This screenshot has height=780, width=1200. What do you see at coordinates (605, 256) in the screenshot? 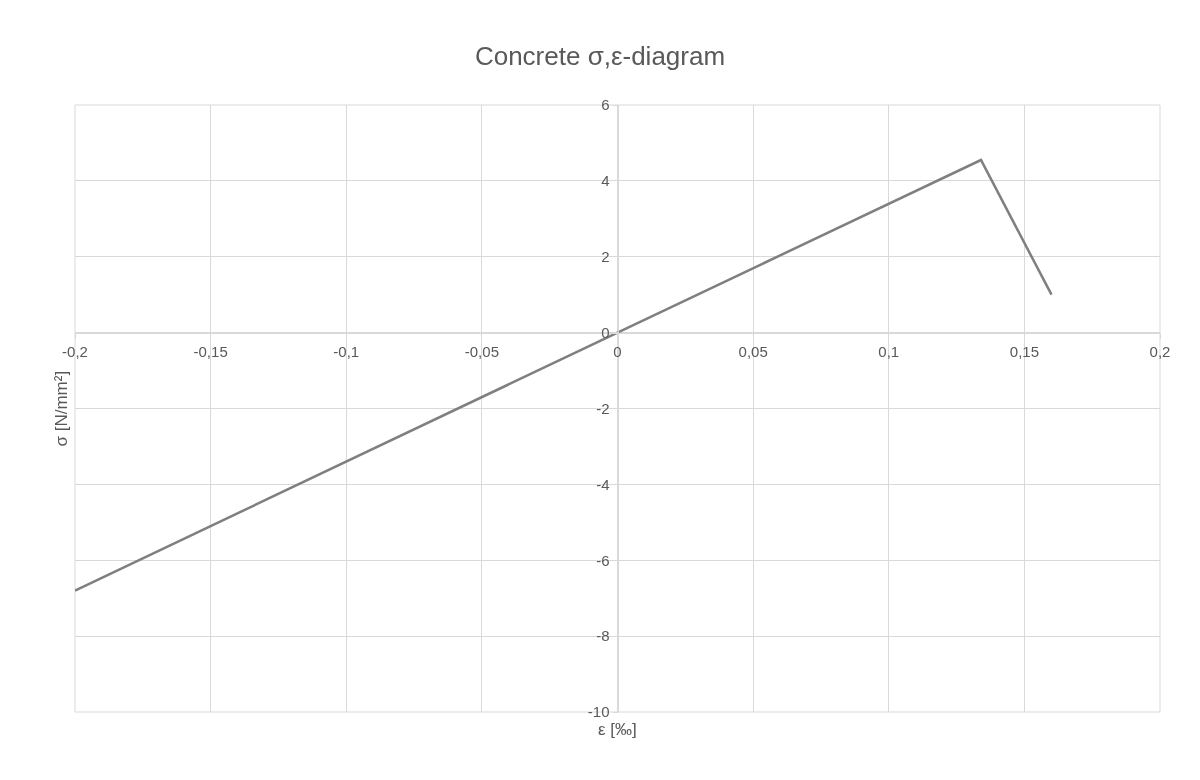
I see `y-tick-label: 2` at bounding box center [605, 256].